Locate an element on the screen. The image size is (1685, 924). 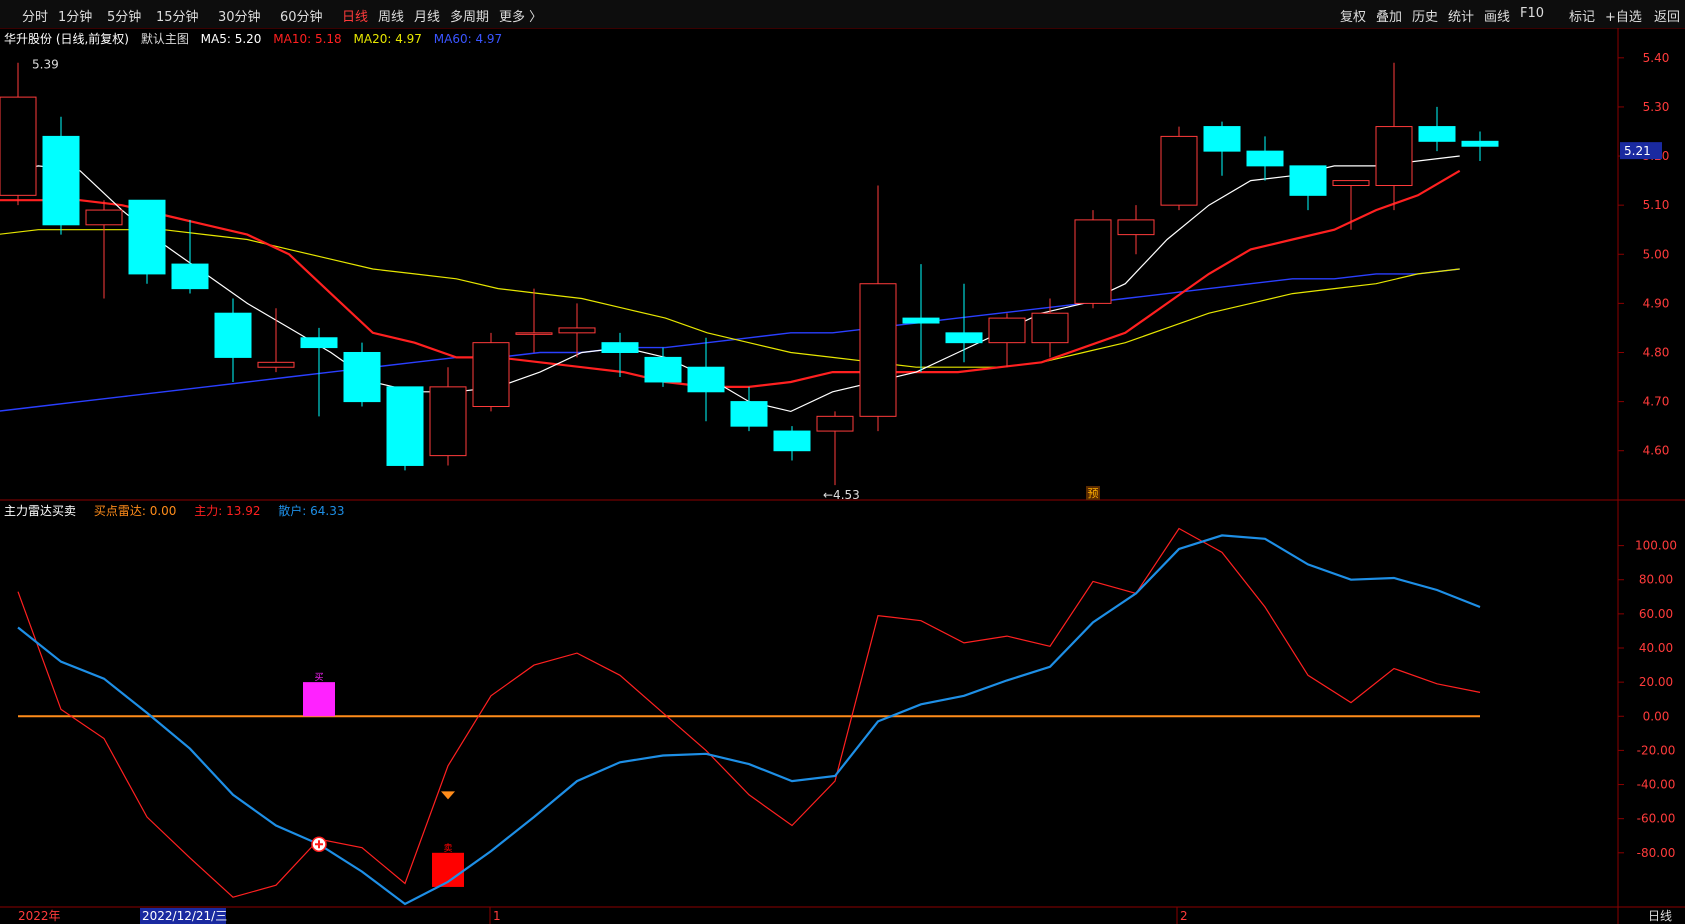
ind-tick-label-6: -20.00 is located at coordinates (1656, 750).